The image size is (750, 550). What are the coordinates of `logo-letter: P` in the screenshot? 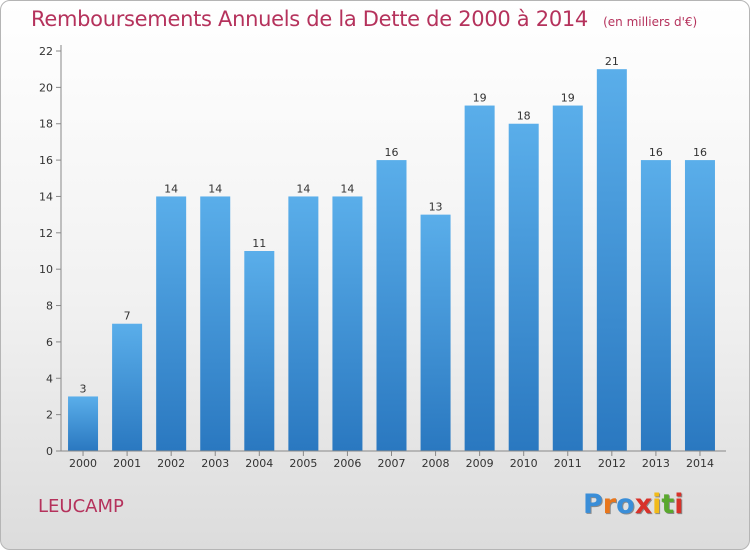 It's located at (593, 504).